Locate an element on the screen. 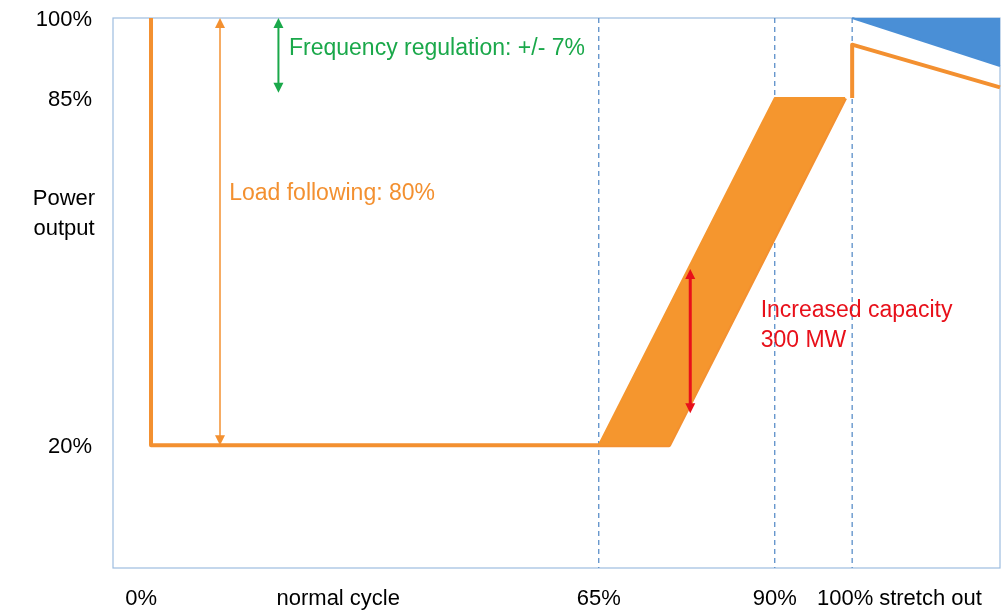  x-tick-label: 90% is located at coordinates (774, 597).